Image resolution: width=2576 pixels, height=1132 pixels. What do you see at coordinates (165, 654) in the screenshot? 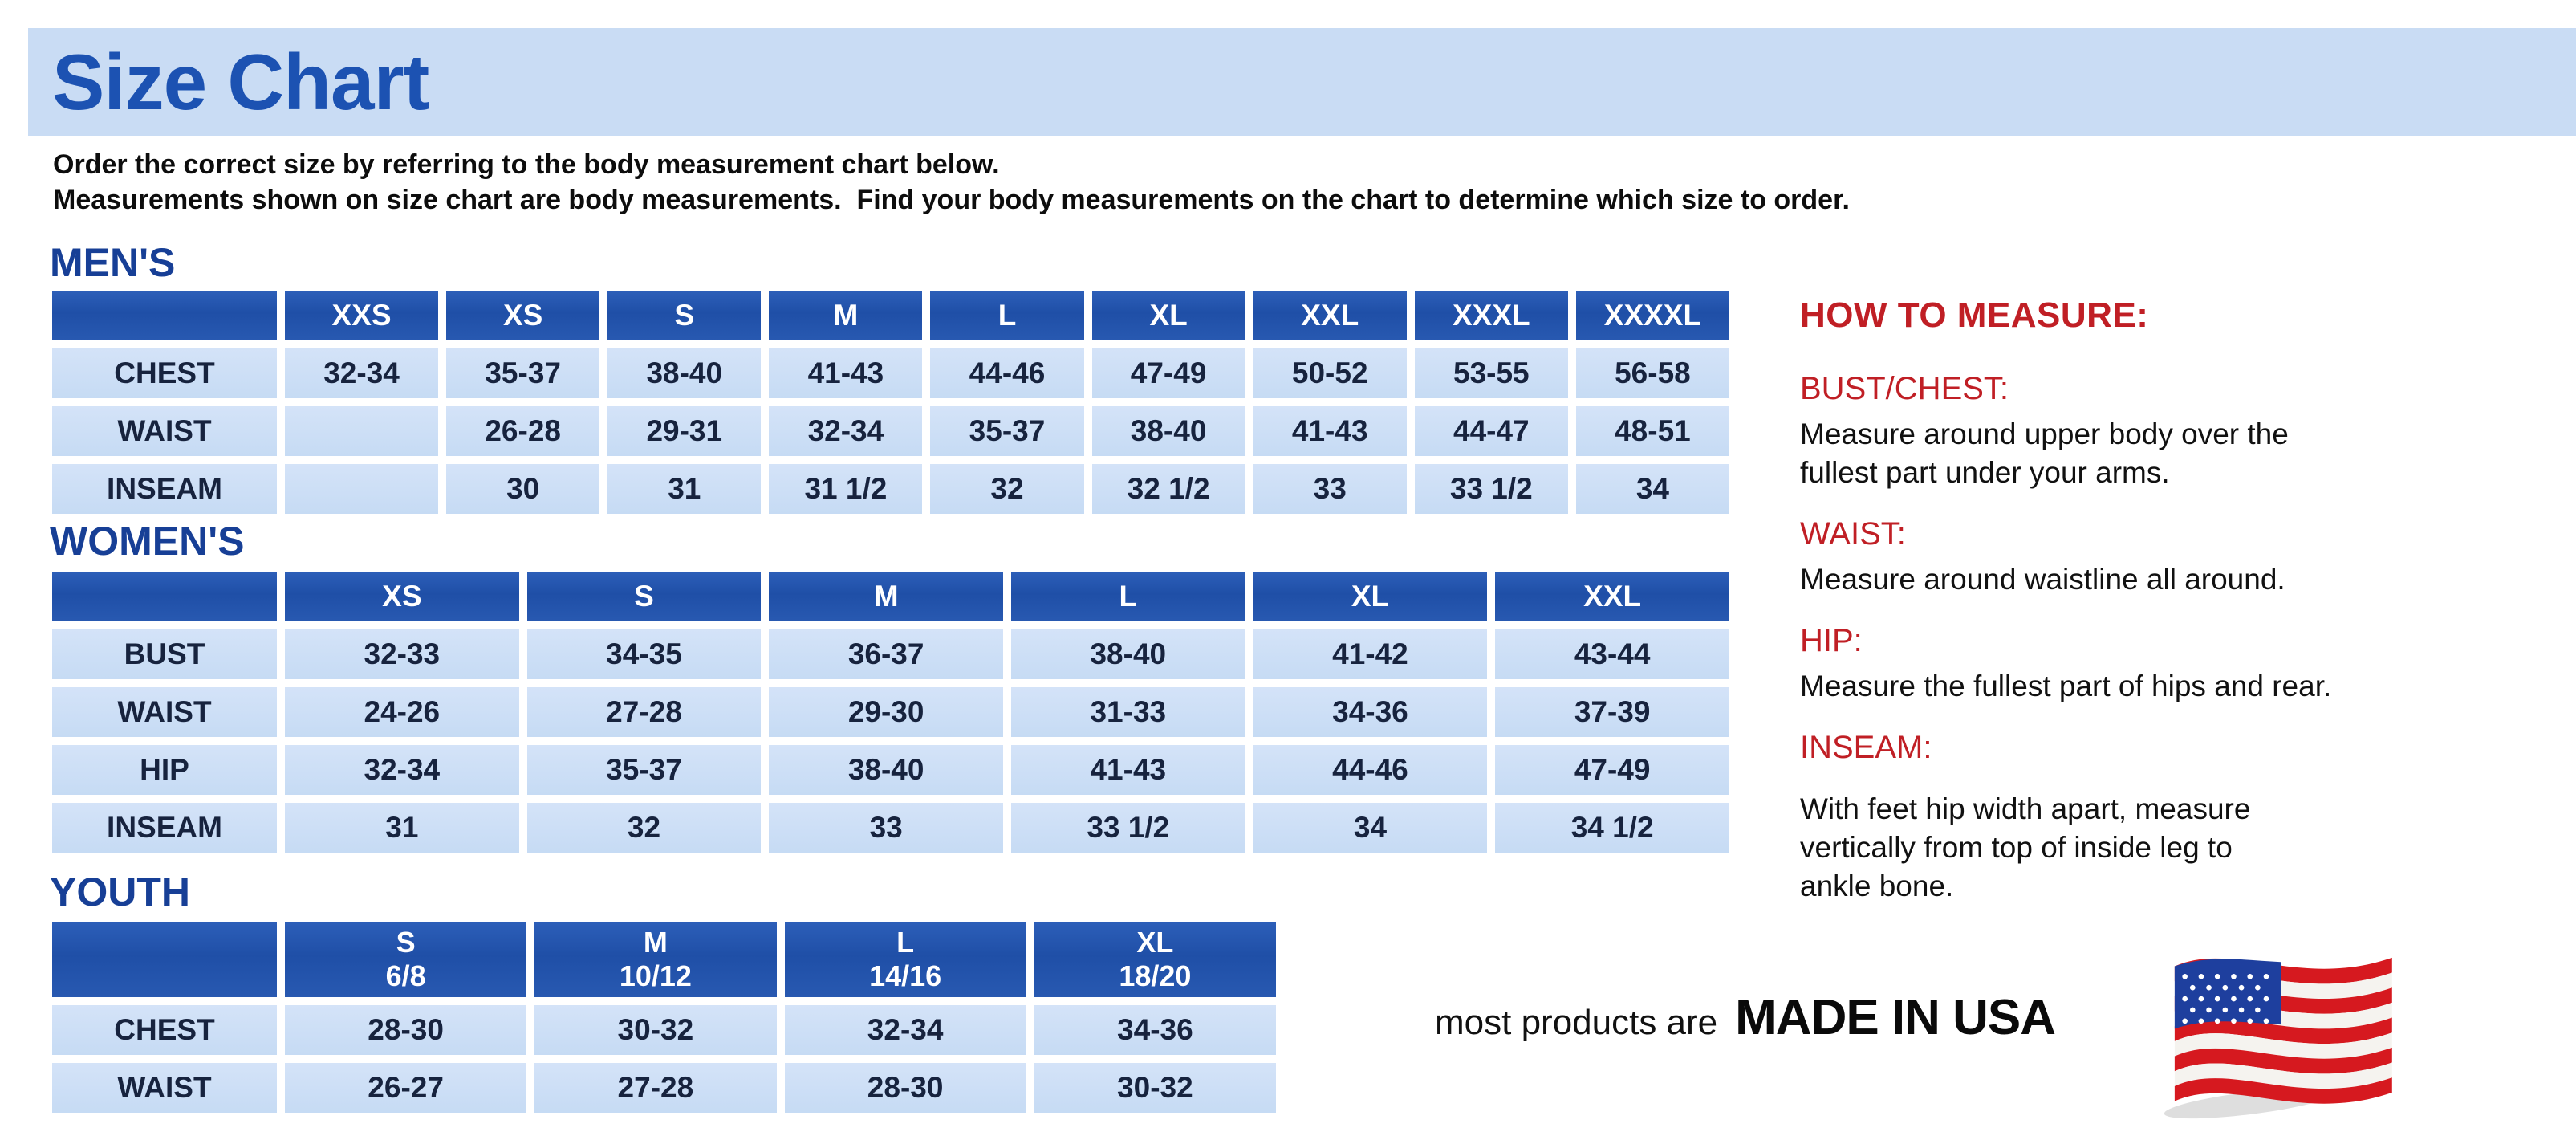
I see `measure-row-label: BUST` at bounding box center [165, 654].